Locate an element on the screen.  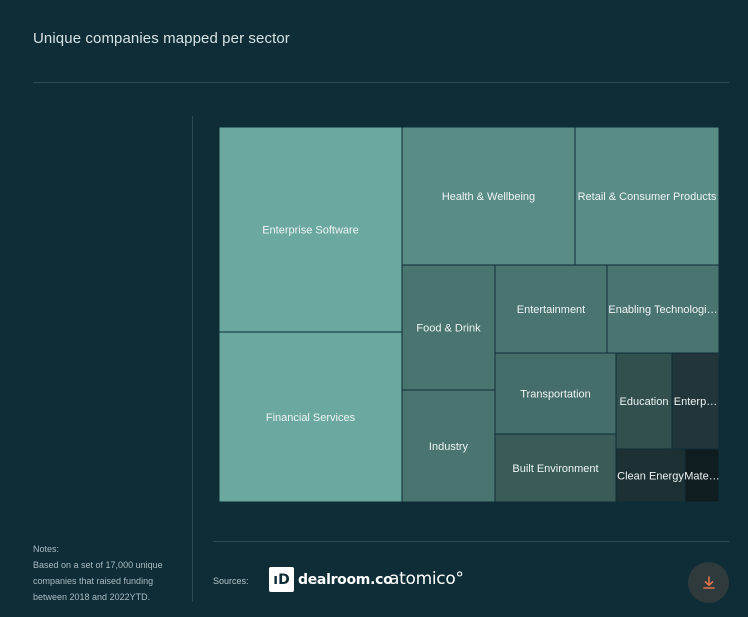
treemap-cell-built-environment: Built Environment is located at coordinates (555, 467).